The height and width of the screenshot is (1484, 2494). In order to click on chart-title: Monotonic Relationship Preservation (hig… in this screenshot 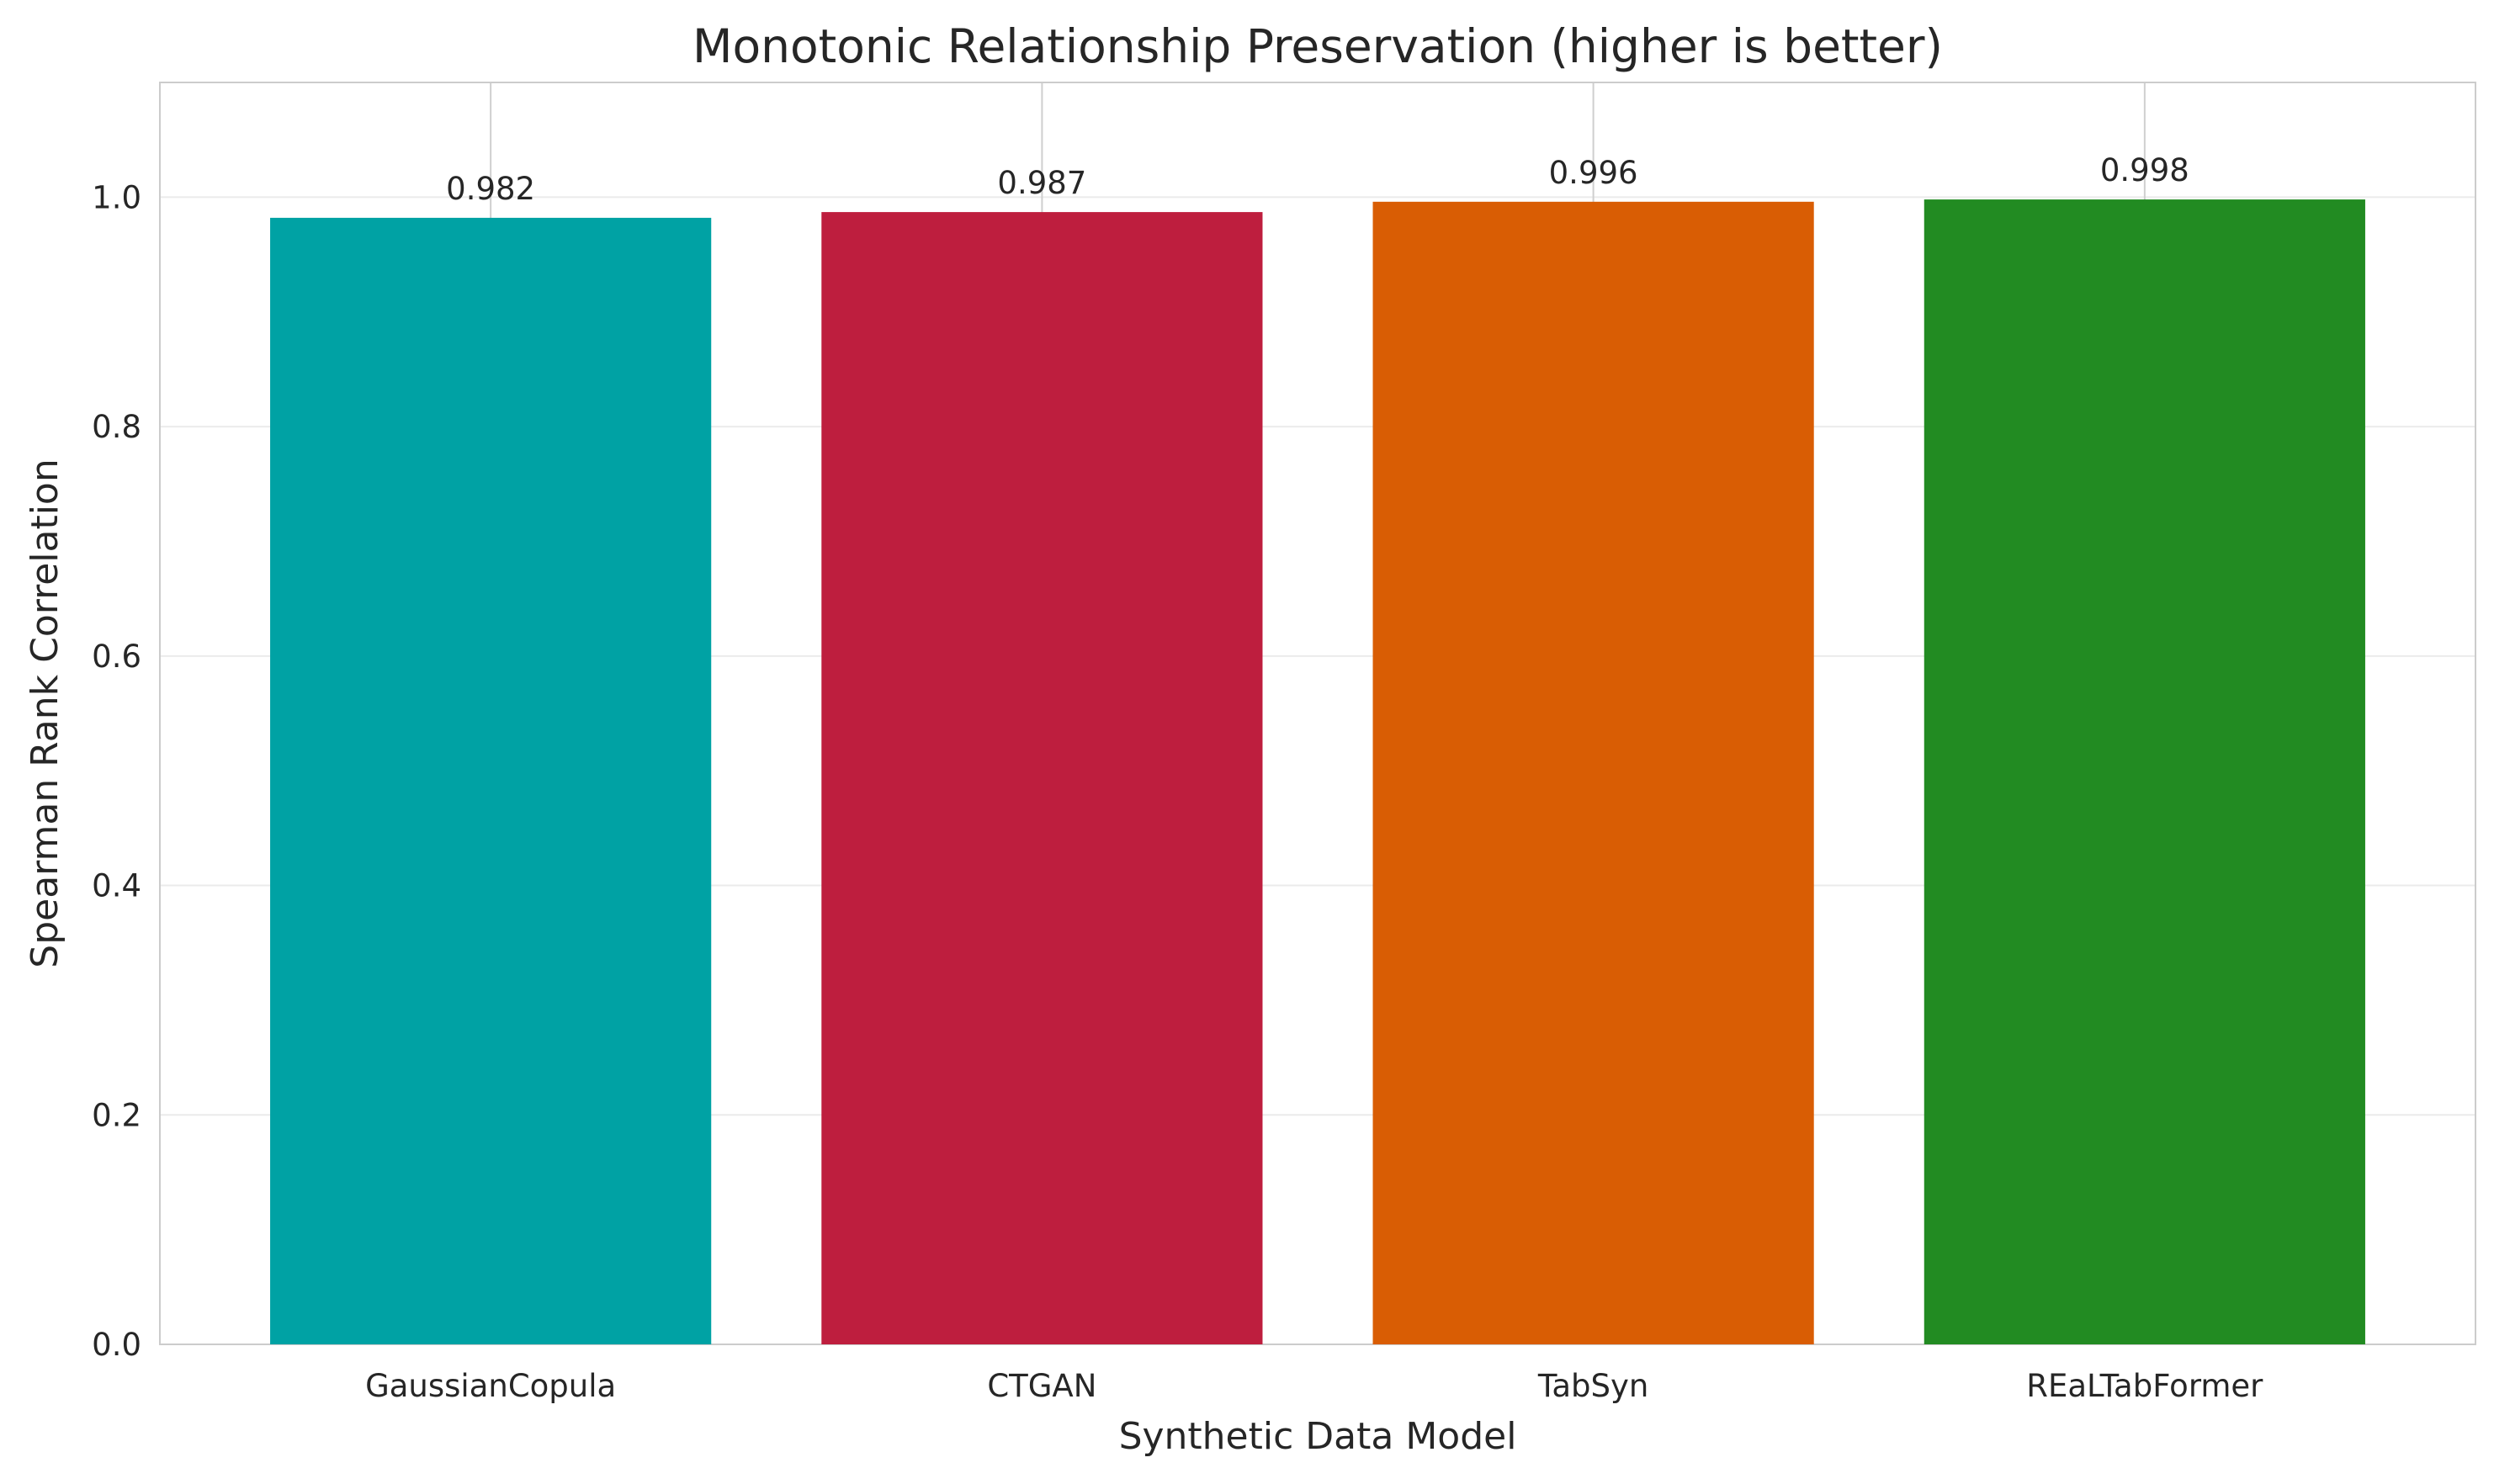, I will do `click(1317, 46)`.